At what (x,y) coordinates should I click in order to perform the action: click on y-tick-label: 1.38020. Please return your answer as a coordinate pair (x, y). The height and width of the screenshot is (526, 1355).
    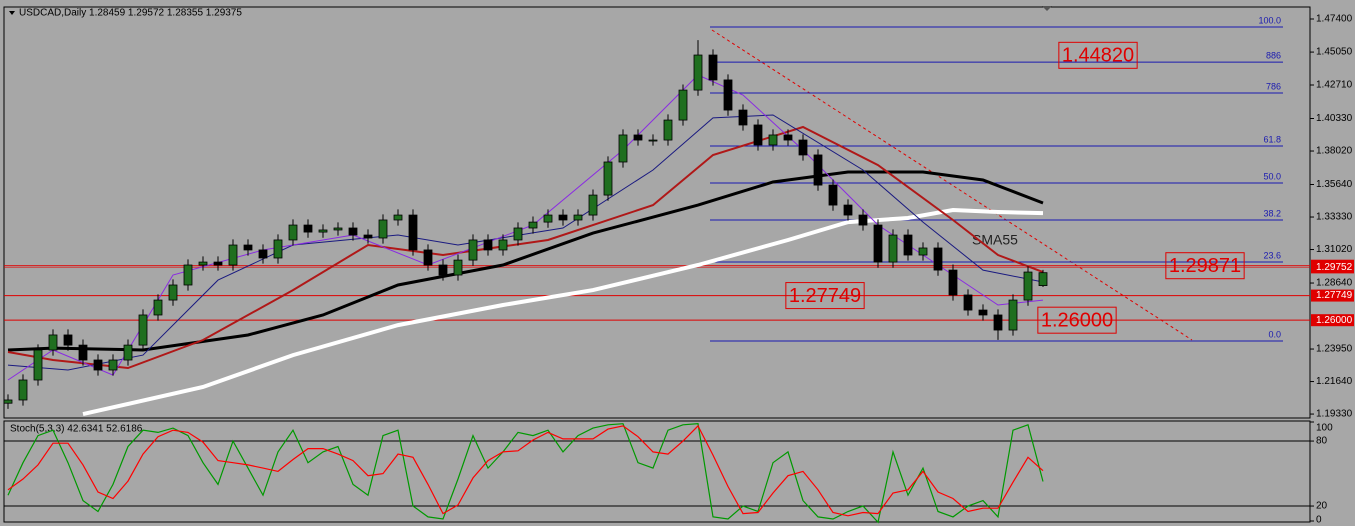
    Looking at the image, I should click on (1334, 151).